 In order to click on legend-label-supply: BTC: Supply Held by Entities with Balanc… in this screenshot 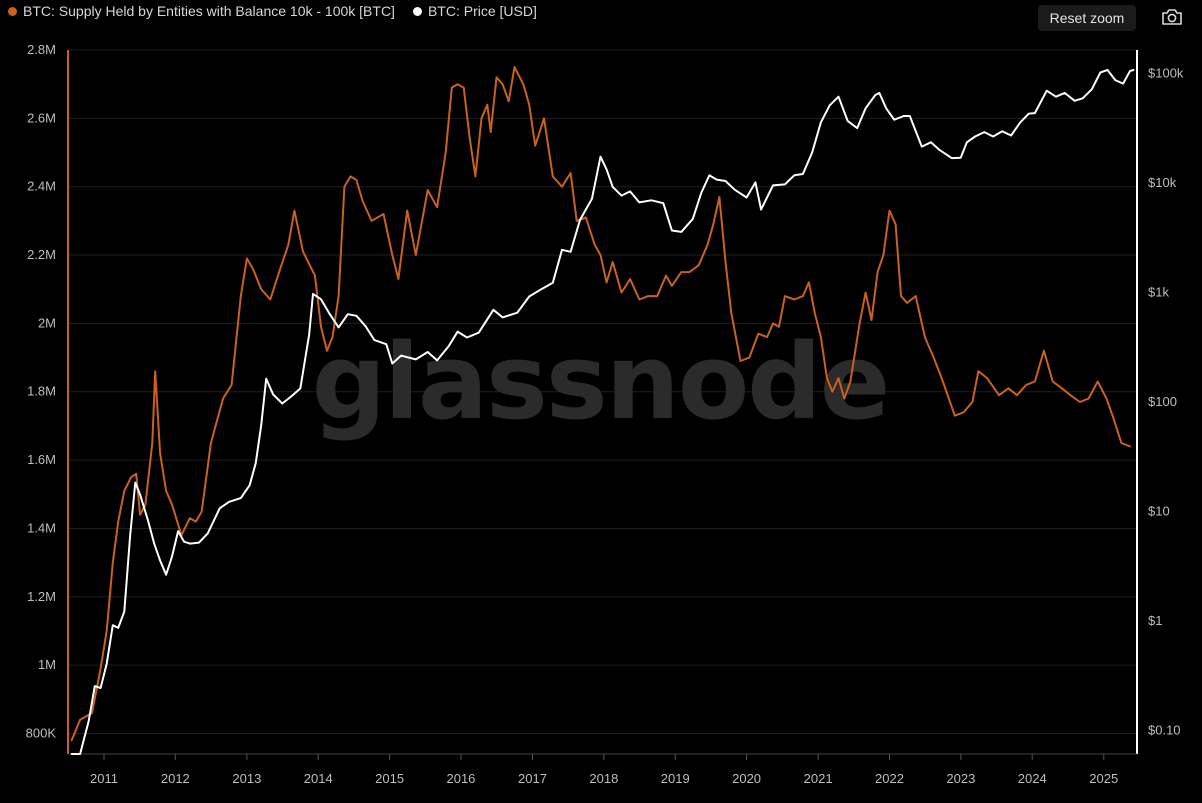, I will do `click(209, 11)`.